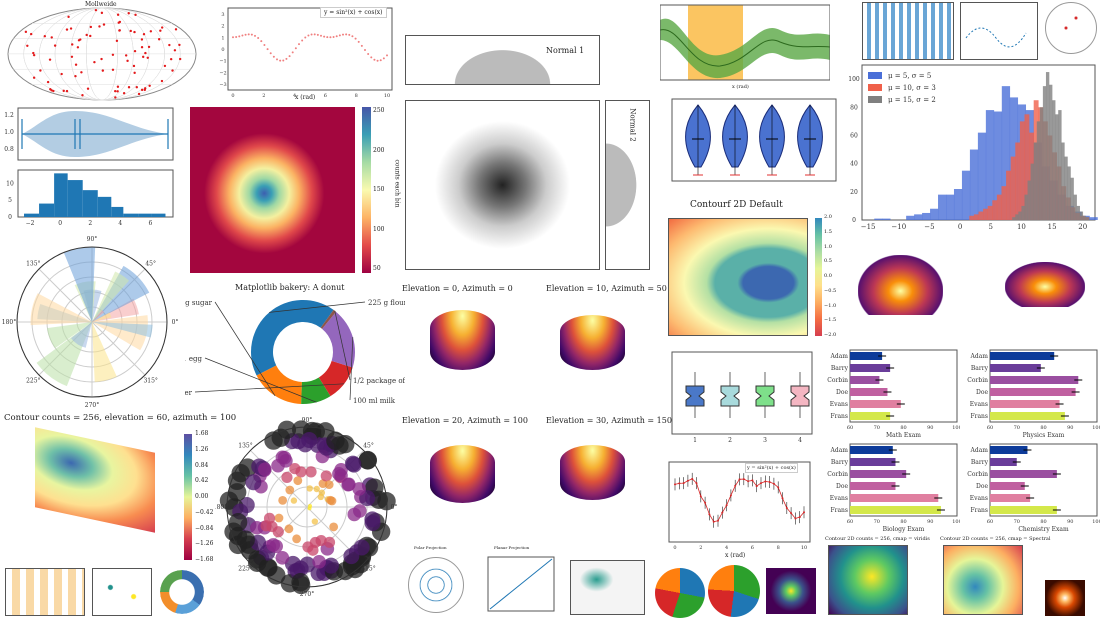 The height and width of the screenshot is (619, 1100). I want to click on donut-wedge, so click(338, 339).